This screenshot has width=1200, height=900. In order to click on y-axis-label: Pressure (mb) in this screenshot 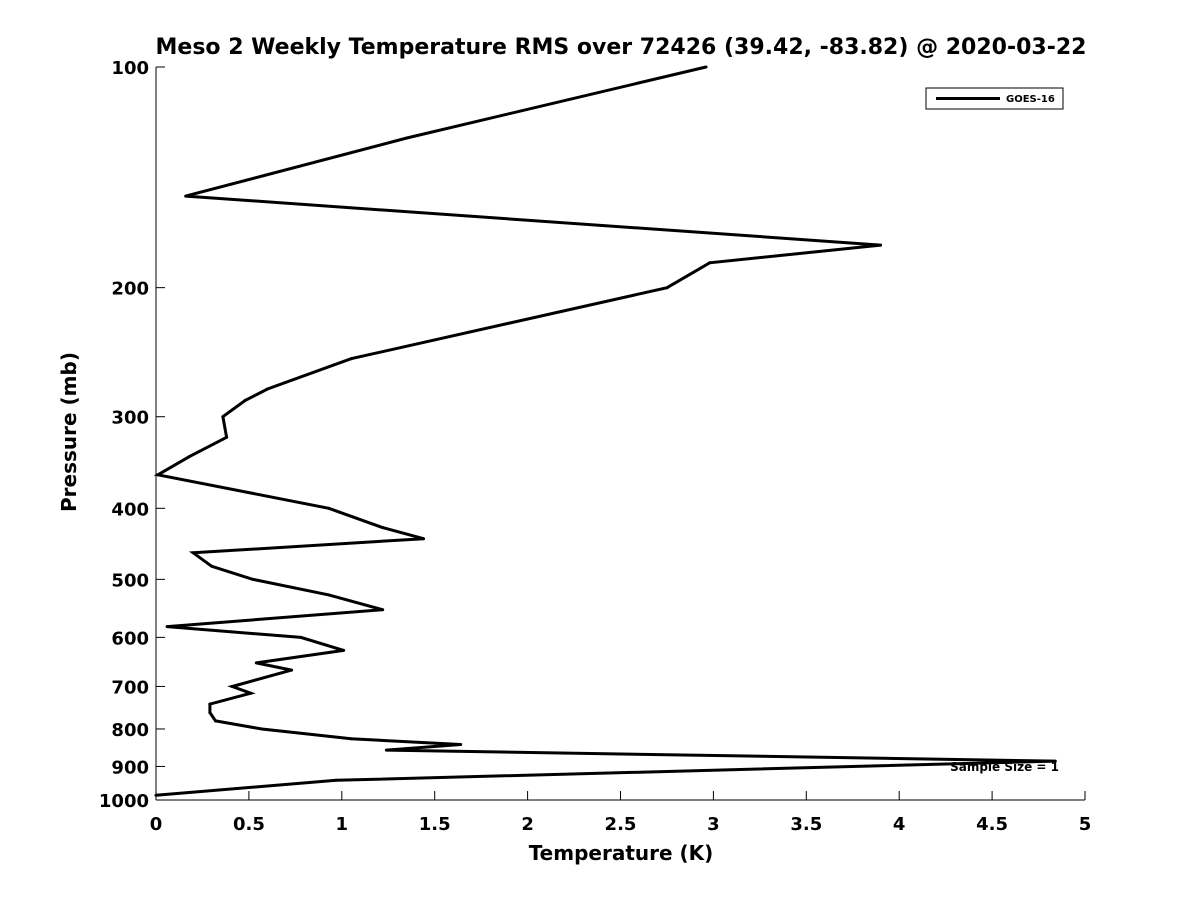, I will do `click(69, 432)`.